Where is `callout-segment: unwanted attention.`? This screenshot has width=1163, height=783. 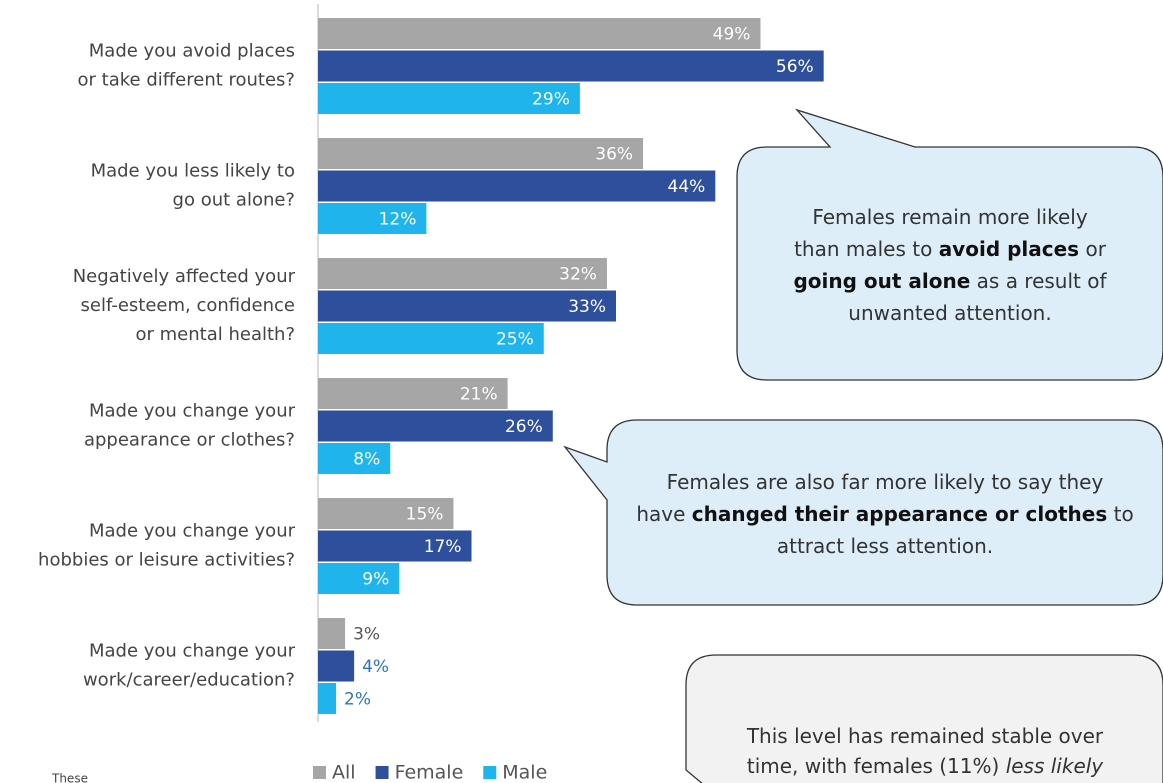
callout-segment: unwanted attention. is located at coordinates (949, 313).